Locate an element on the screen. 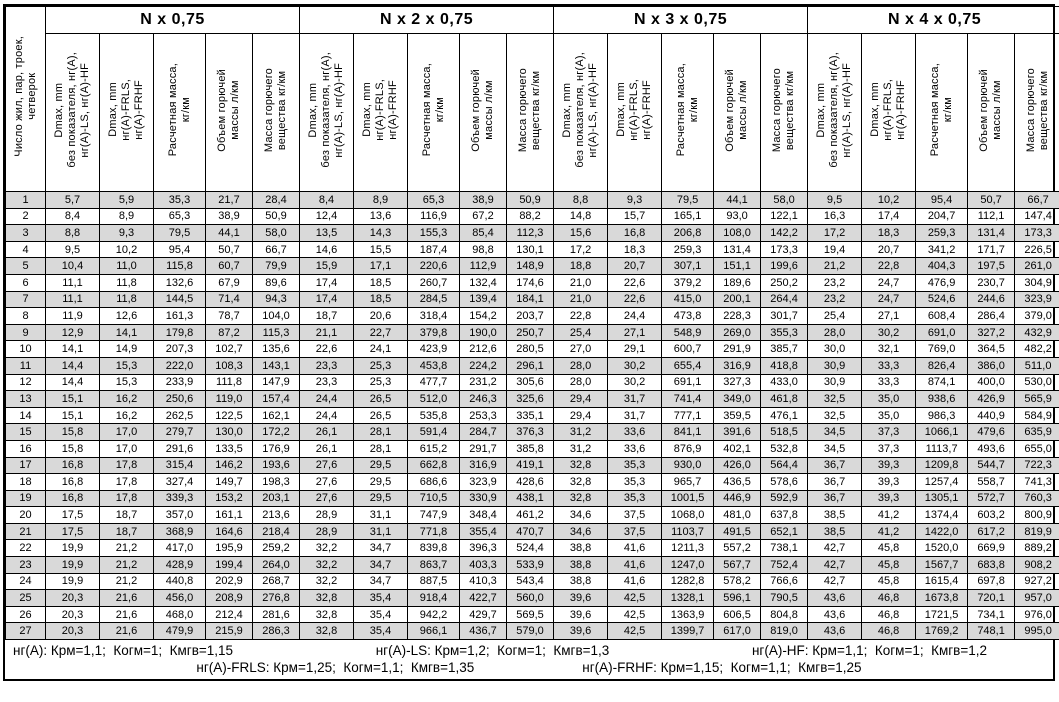 Image resolution: width=1059 pixels, height=702 pixels. value-cell: 477,7 is located at coordinates (434, 382).